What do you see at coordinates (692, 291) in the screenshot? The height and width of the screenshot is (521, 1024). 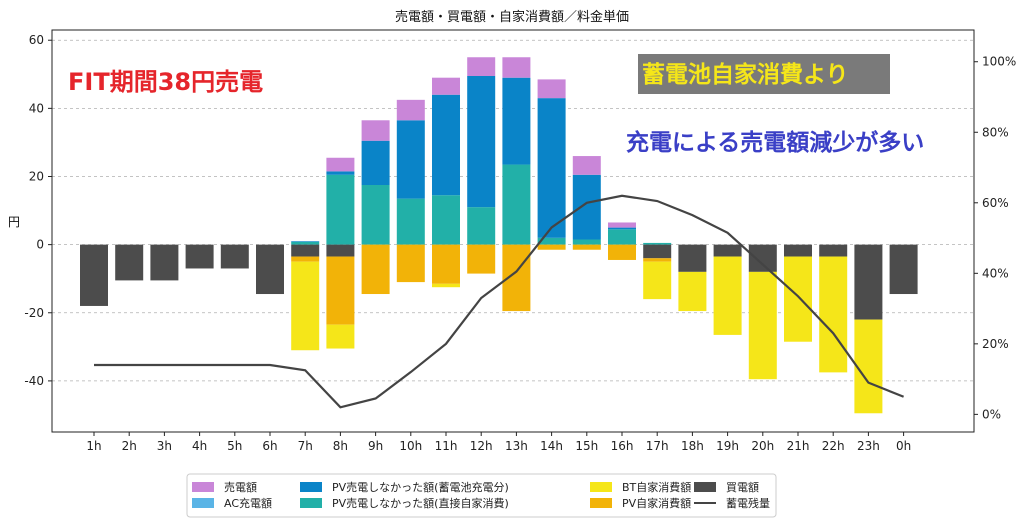 I see `bar-6-18h` at bounding box center [692, 291].